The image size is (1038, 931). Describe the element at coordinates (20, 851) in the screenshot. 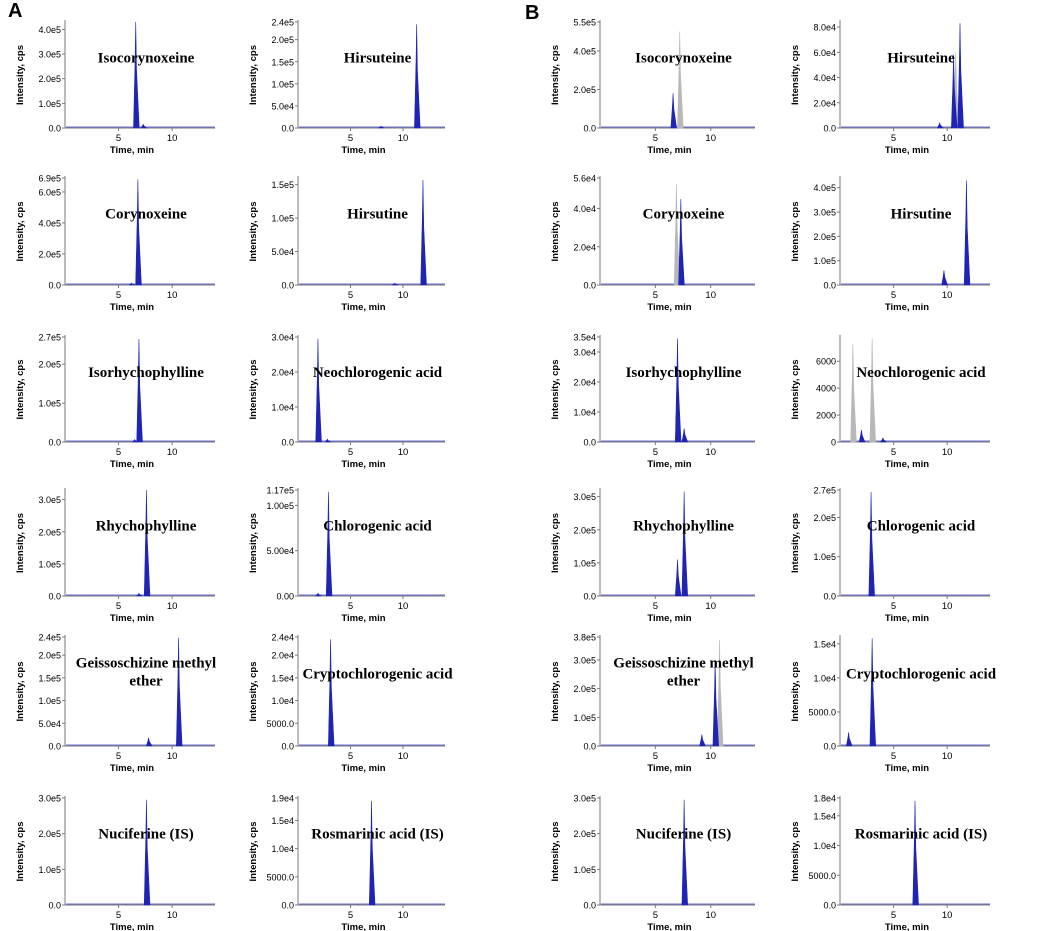

I see `chart-a-10-ylabel: Intensity, cps` at that location.